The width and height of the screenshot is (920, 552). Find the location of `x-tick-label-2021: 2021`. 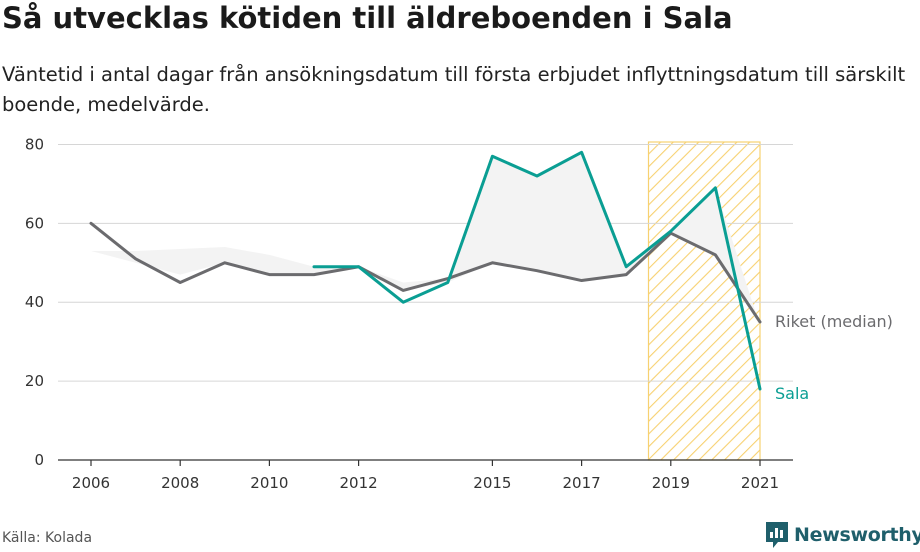

x-tick-label-2021: 2021 is located at coordinates (760, 483).